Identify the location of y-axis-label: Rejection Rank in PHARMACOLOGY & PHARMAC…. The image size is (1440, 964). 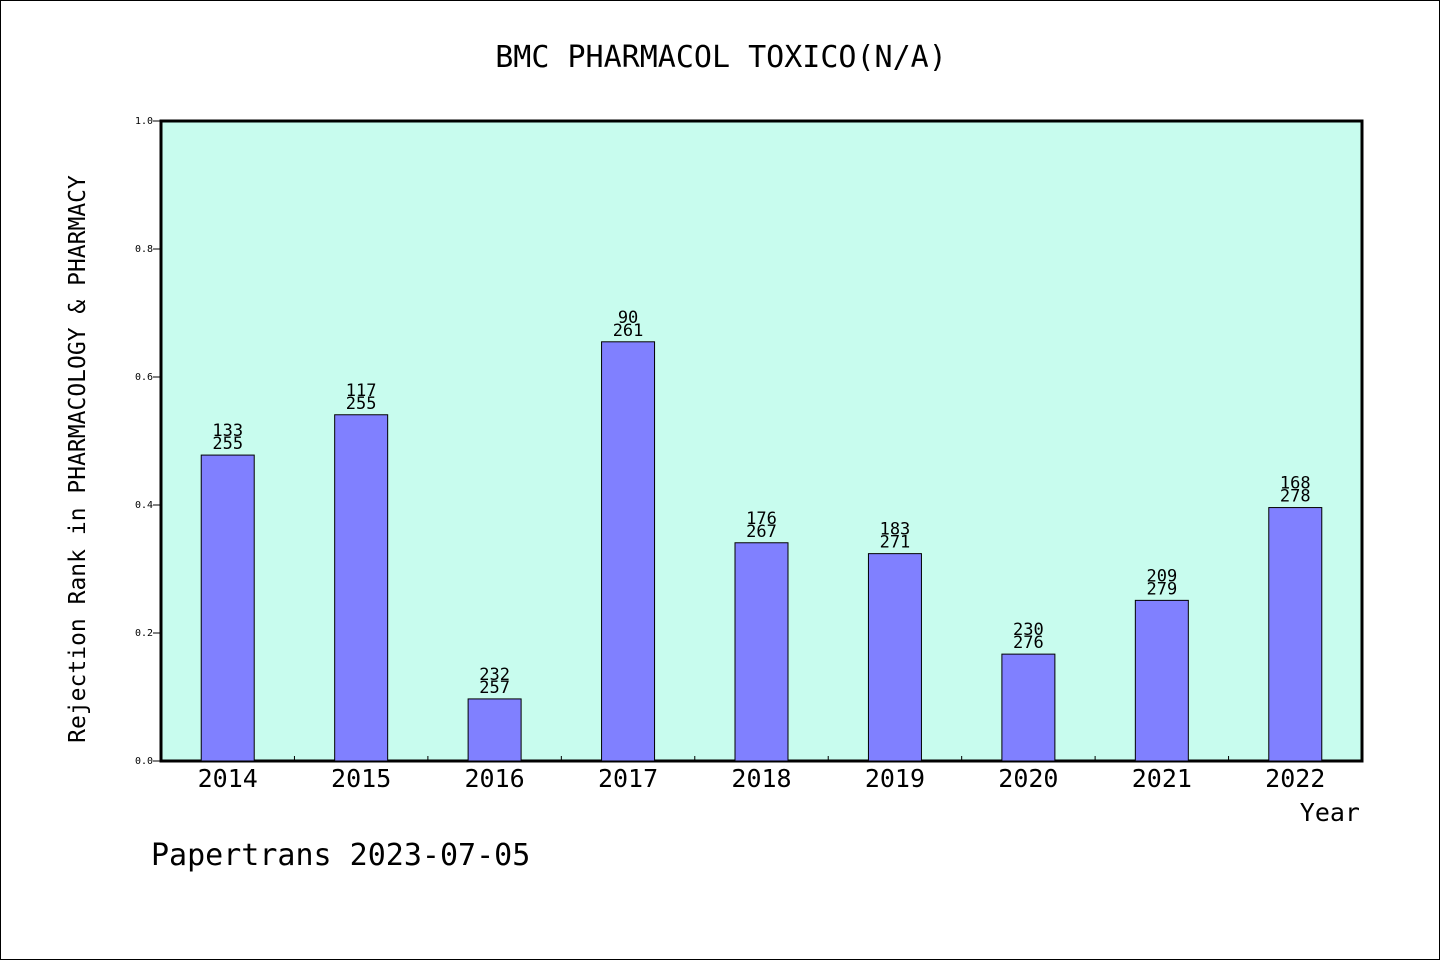
(78, 459).